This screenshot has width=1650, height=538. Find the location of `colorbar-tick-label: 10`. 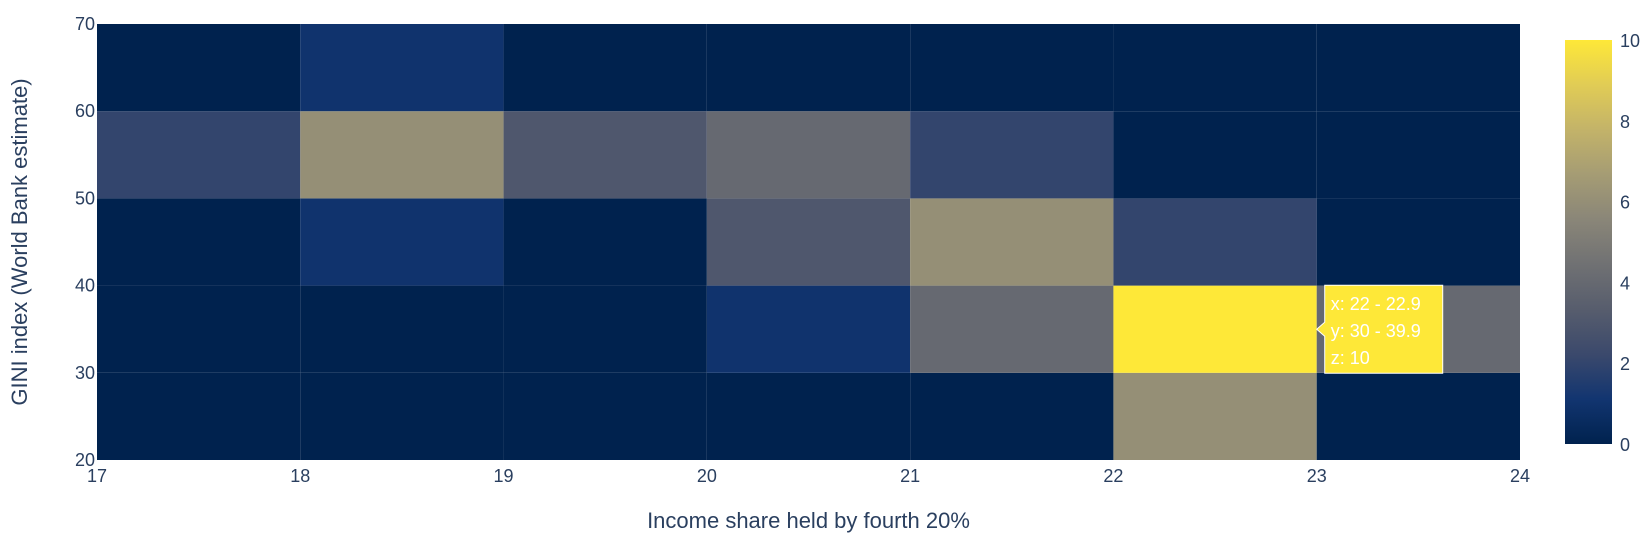

colorbar-tick-label: 10 is located at coordinates (1630, 41).